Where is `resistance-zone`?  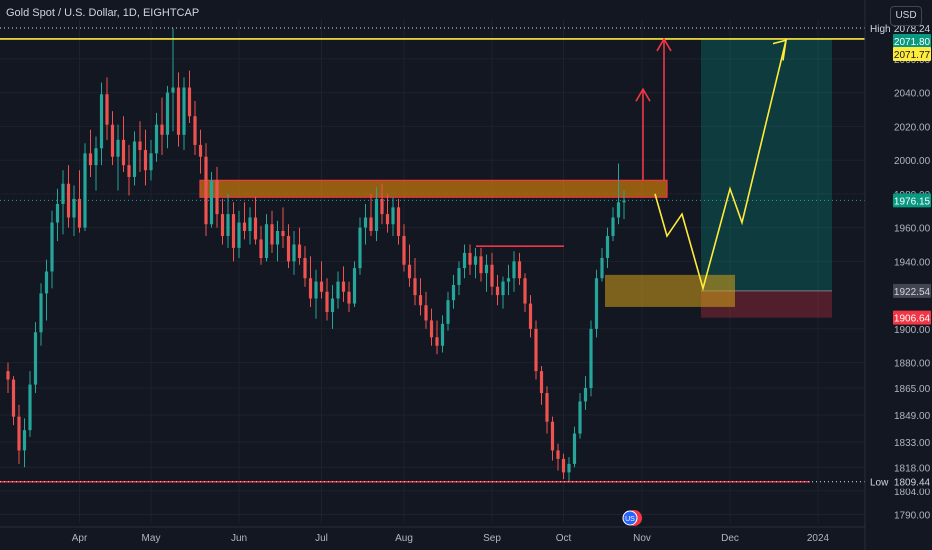
resistance-zone is located at coordinates (433, 189).